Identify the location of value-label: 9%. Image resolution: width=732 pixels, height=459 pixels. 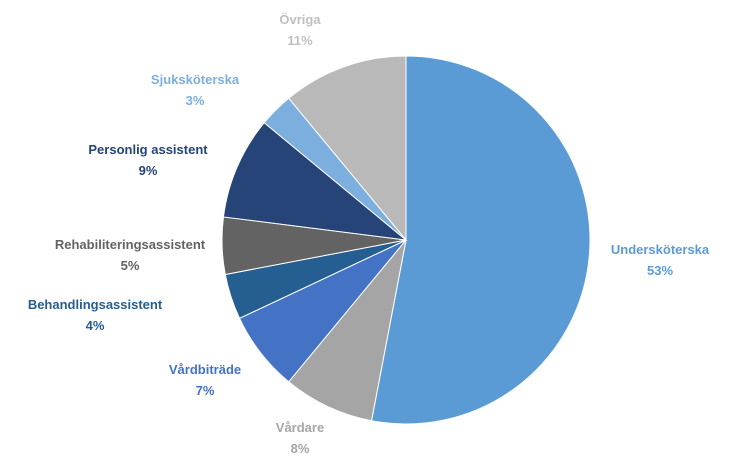
(148, 170).